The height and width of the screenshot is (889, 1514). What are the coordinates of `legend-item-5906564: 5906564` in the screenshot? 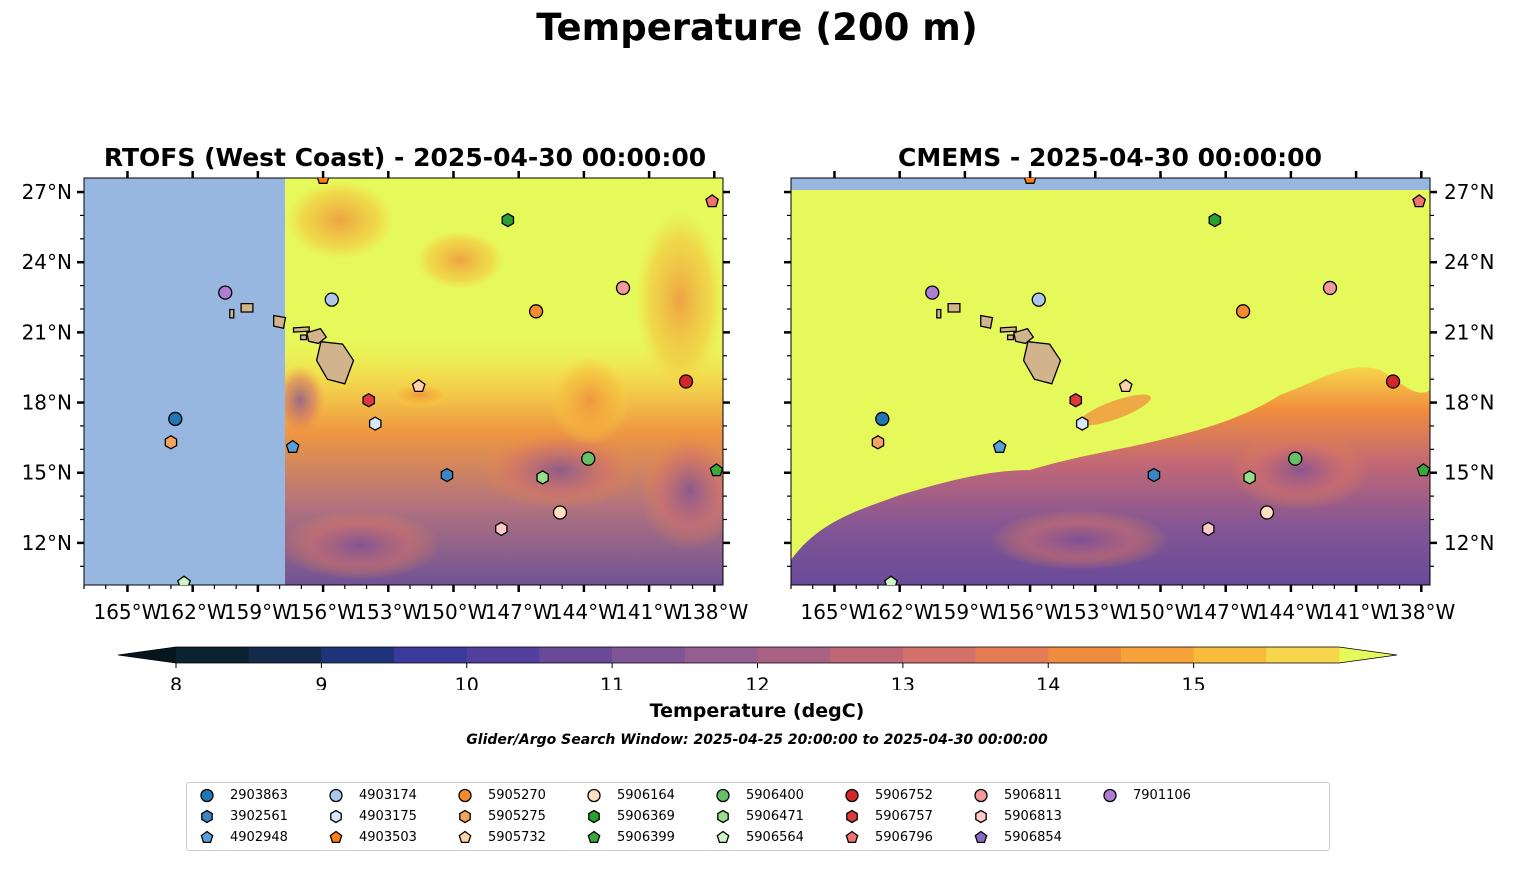 It's located at (777, 837).